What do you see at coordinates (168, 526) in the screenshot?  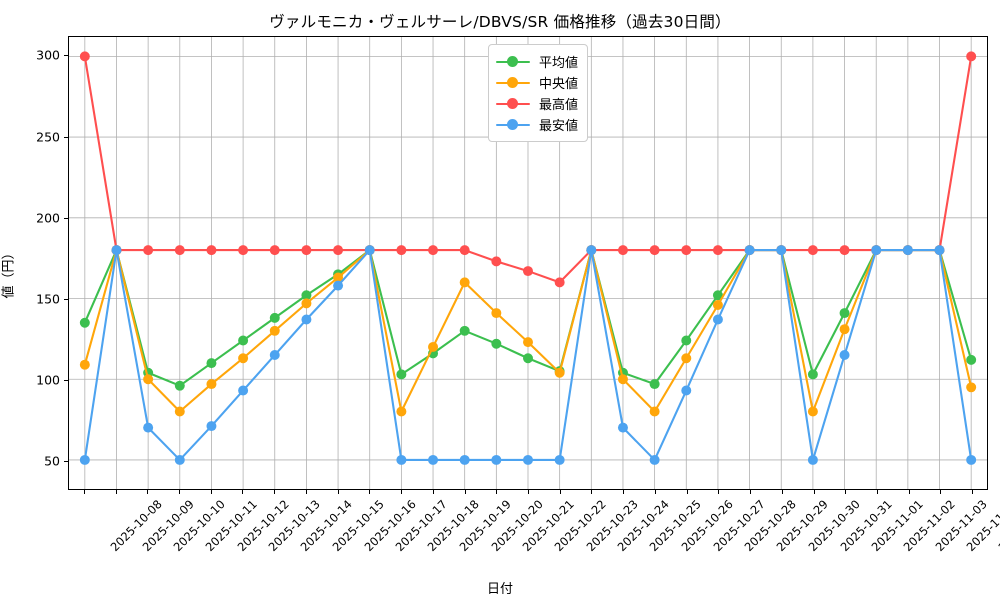 I see `x-tick-label: 2025-10-09` at bounding box center [168, 526].